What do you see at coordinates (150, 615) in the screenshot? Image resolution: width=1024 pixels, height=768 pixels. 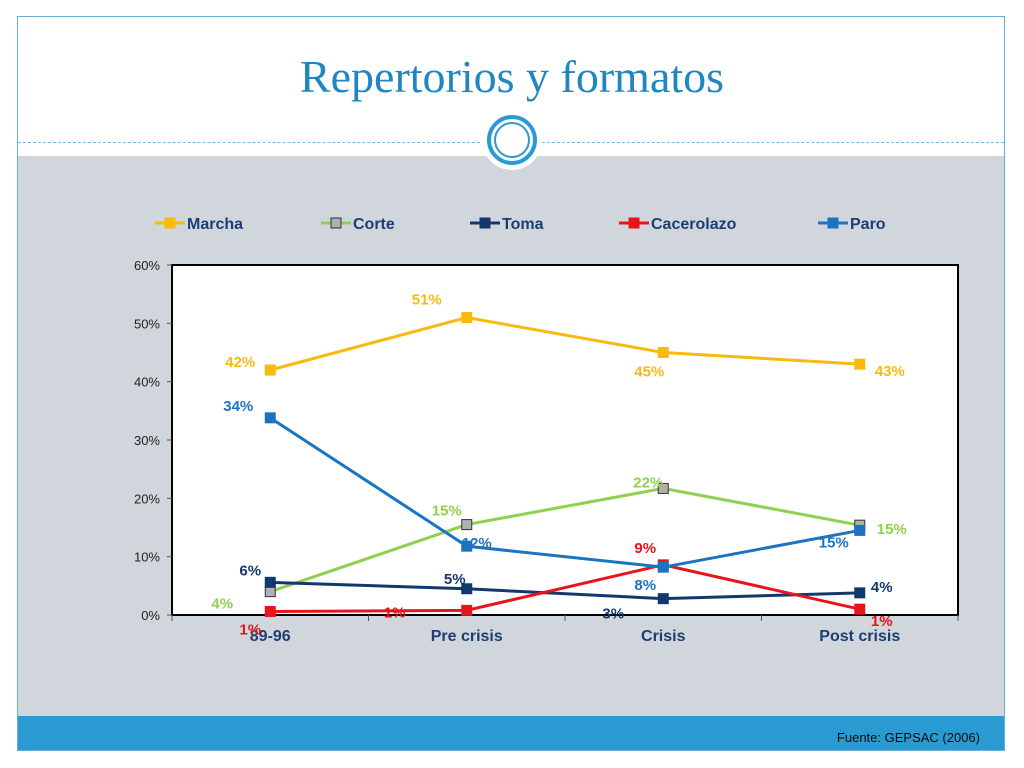 I see `y-tick-label: 0%` at bounding box center [150, 615].